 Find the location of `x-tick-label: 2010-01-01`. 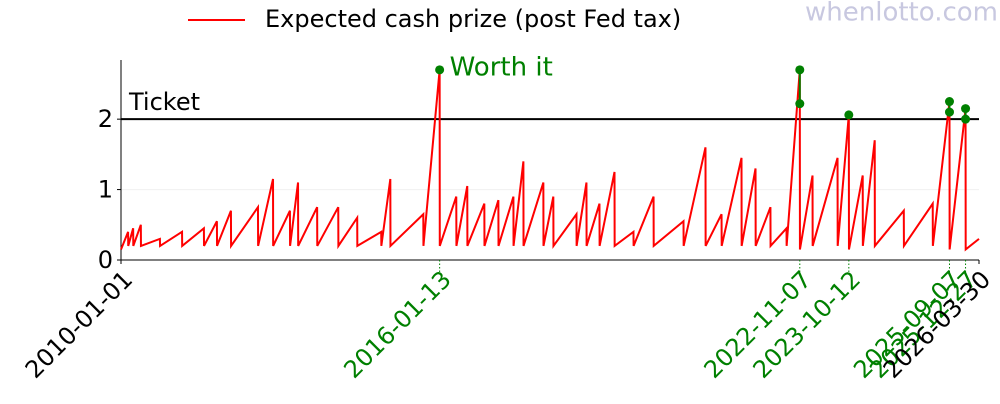

x-tick-label: 2010-01-01 is located at coordinates (79, 324).